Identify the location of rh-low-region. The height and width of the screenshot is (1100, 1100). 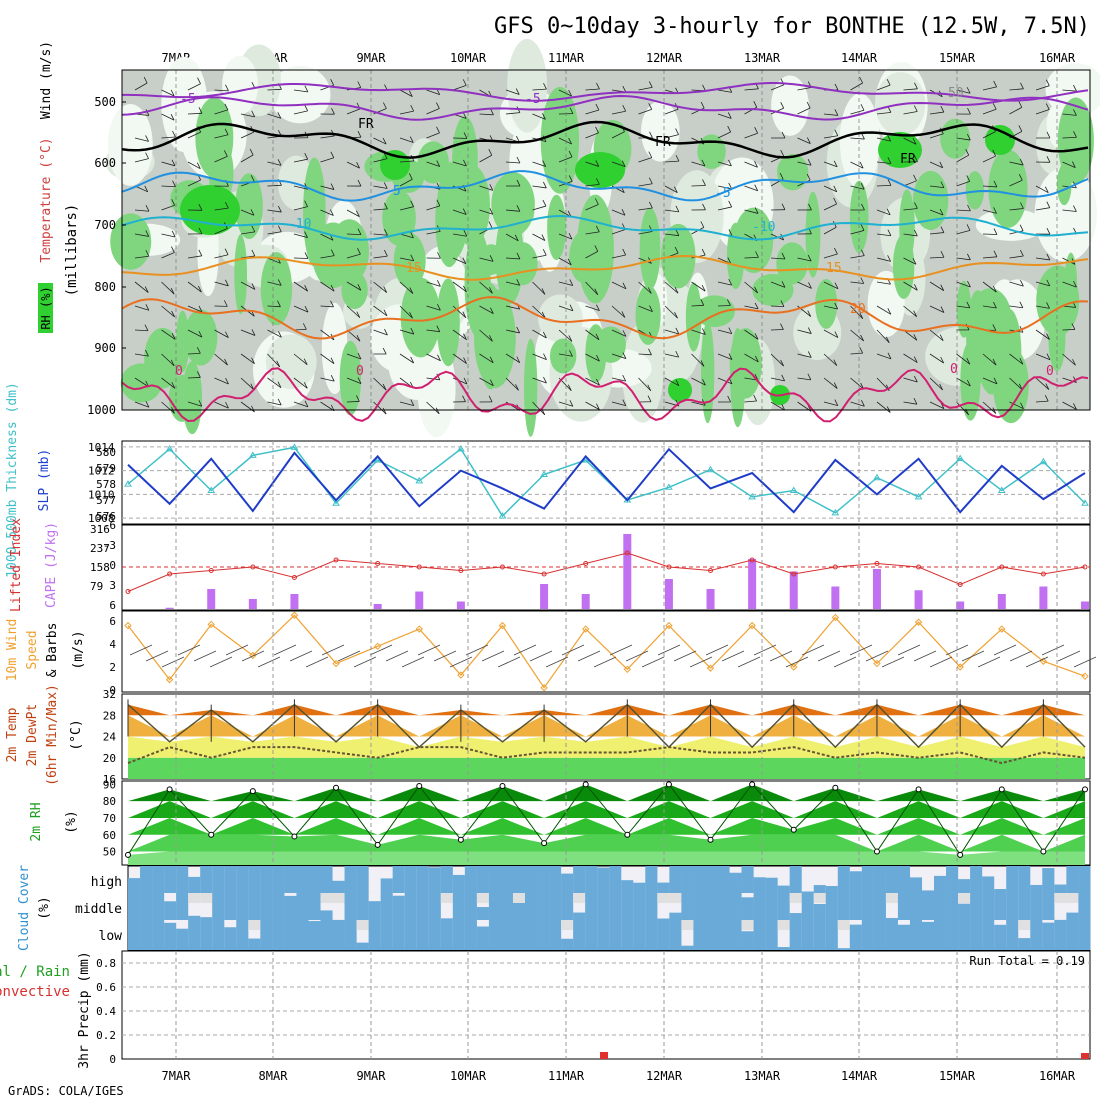
(1066, 214).